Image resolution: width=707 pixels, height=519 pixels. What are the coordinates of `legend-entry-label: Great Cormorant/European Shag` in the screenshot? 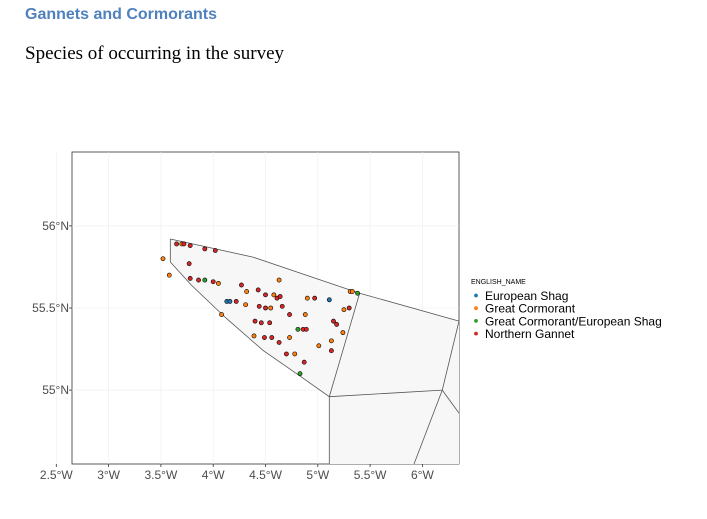 It's located at (573, 321).